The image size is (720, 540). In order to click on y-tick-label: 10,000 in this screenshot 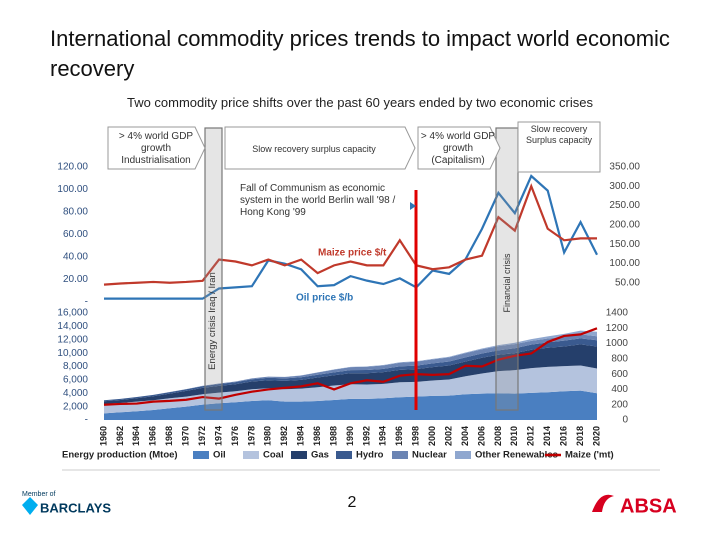, I will do `click(72, 353)`.